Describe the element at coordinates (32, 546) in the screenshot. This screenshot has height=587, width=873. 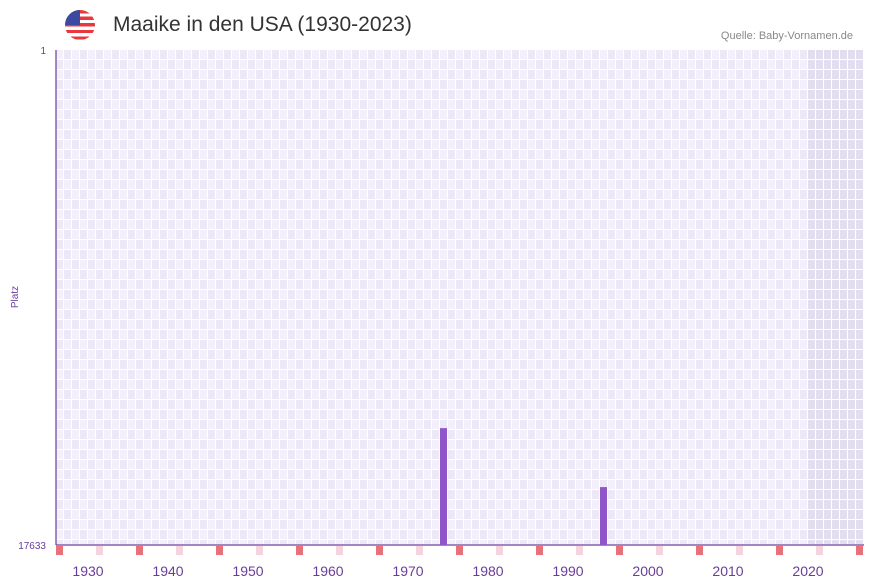
I see `y-bottom-label: 17633` at that location.